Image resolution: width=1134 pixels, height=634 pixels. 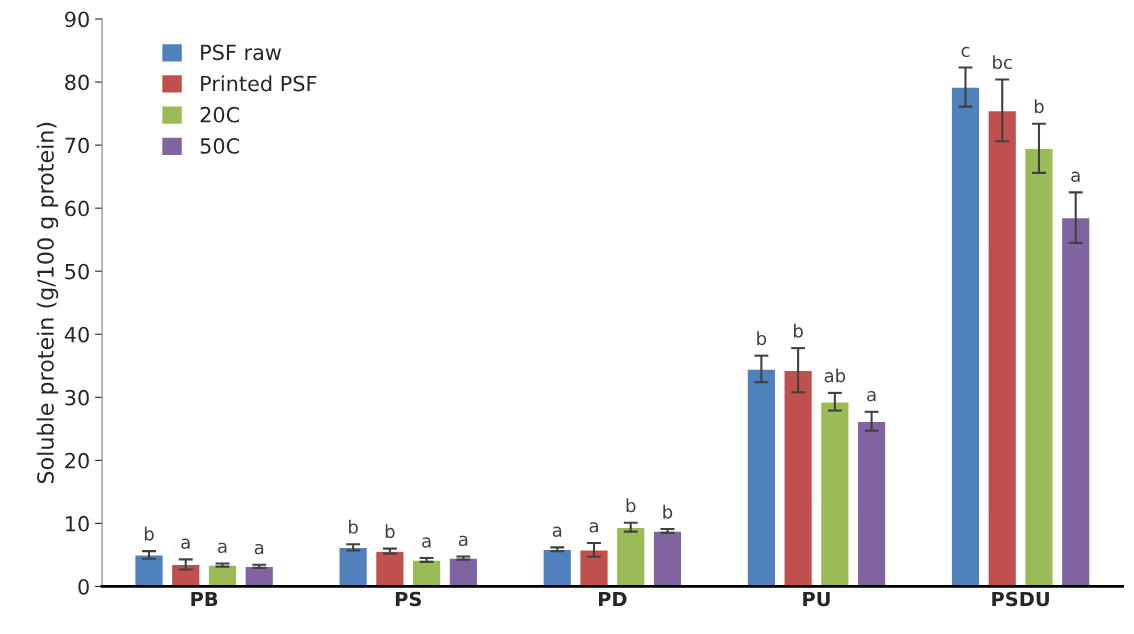 What do you see at coordinates (76, 334) in the screenshot?
I see `y-tick-label: 40` at bounding box center [76, 334].